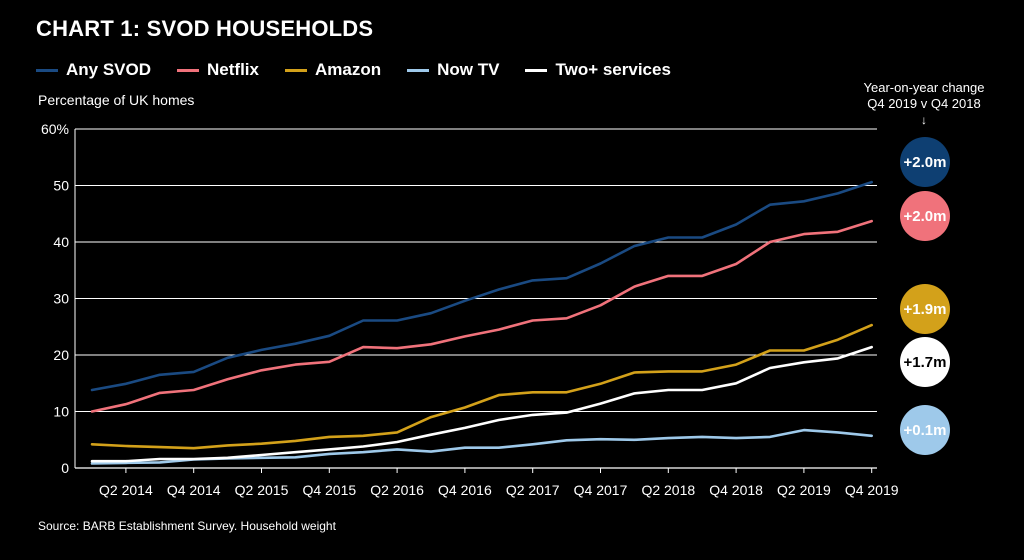 The image size is (1024, 560). What do you see at coordinates (924, 103) in the screenshot?
I see `yoy-header-line2: Q4 2019 v Q4 2018` at bounding box center [924, 103].